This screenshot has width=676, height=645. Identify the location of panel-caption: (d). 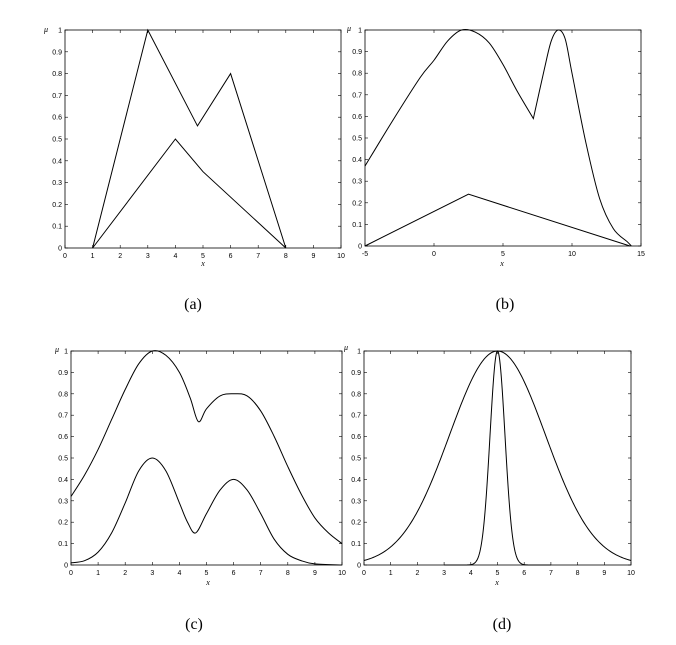
(502, 624).